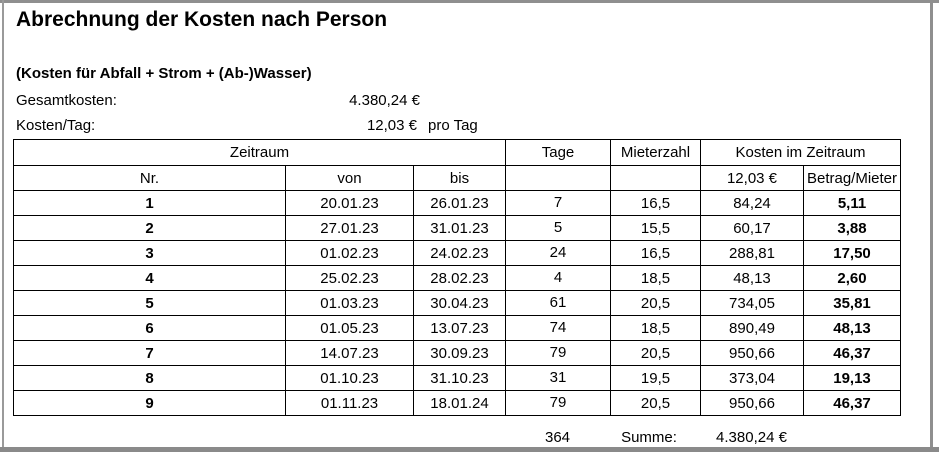 This screenshot has width=939, height=453. I want to click on cell-tage: 61, so click(558, 303).